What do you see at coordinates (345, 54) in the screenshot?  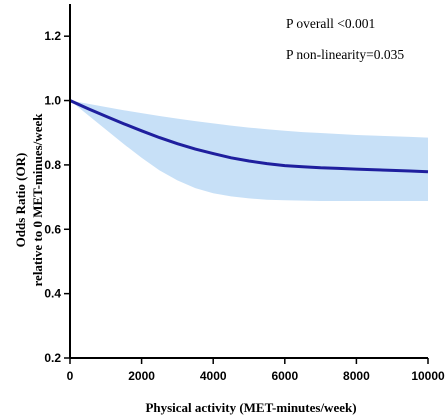 I see `annotation-p-nonlinearity: P non-linearity=0.035` at bounding box center [345, 54].